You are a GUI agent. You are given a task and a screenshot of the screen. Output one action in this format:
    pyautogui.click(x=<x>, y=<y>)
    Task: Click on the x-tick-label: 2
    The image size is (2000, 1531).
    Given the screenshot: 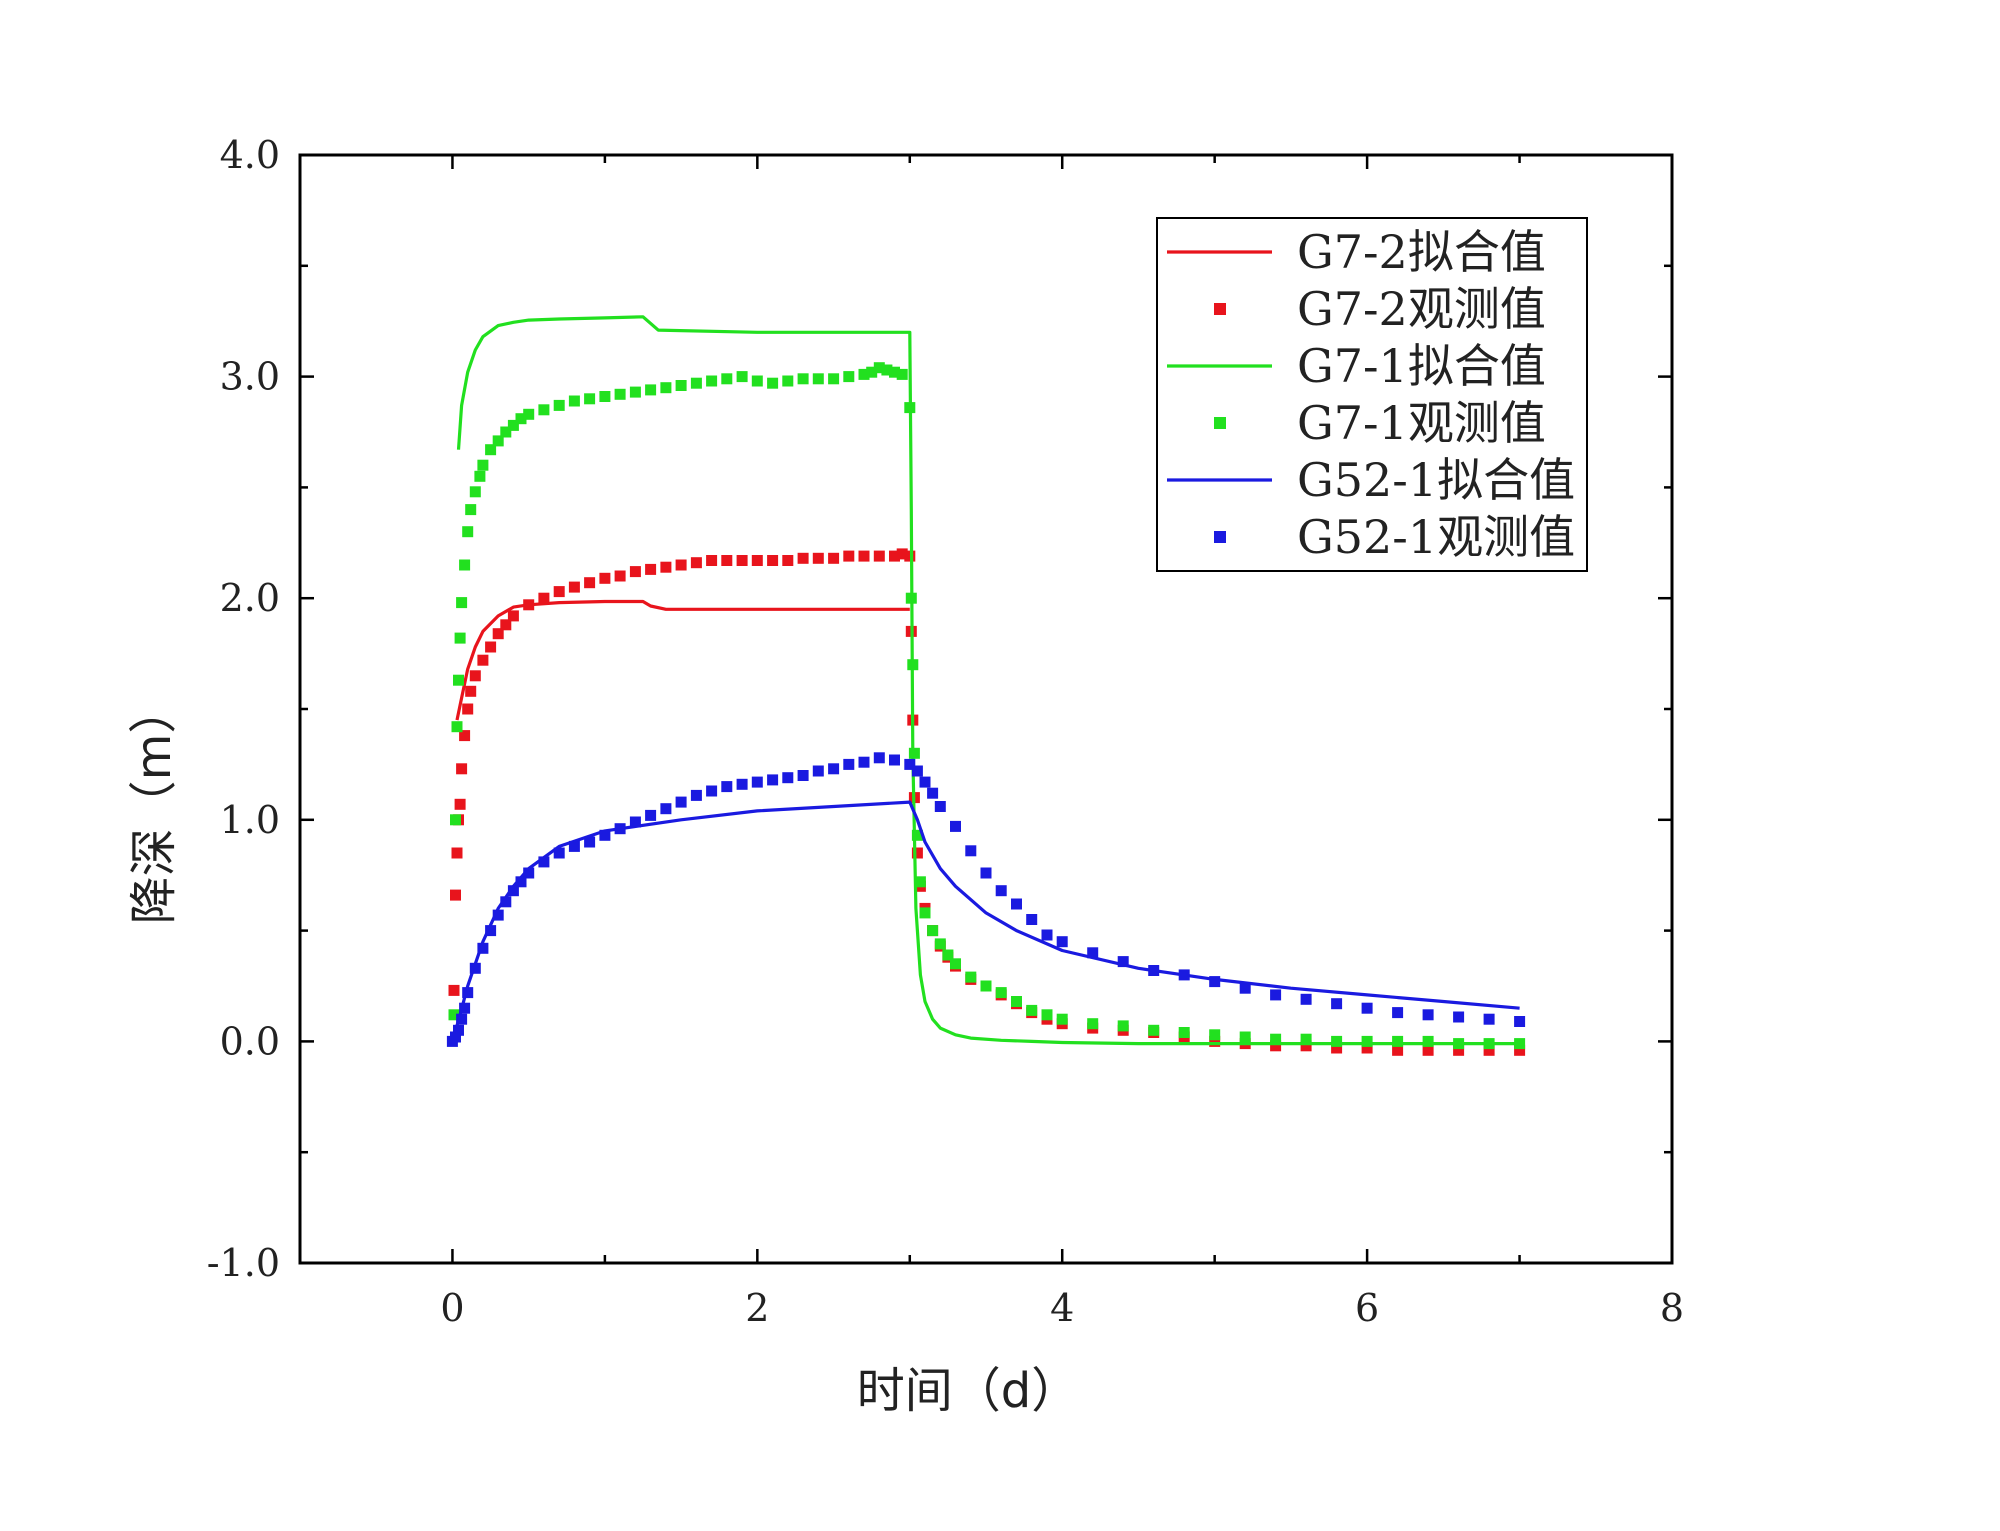 What is the action you would take?
    pyautogui.click(x=757, y=1308)
    